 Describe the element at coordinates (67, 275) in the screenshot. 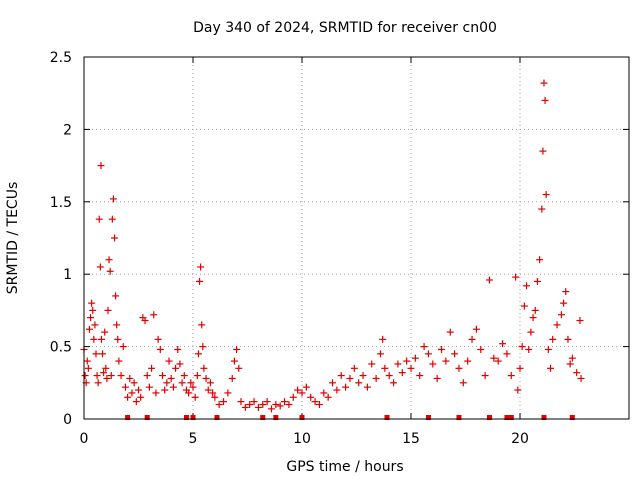

I see `y-tick-label: 1` at that location.